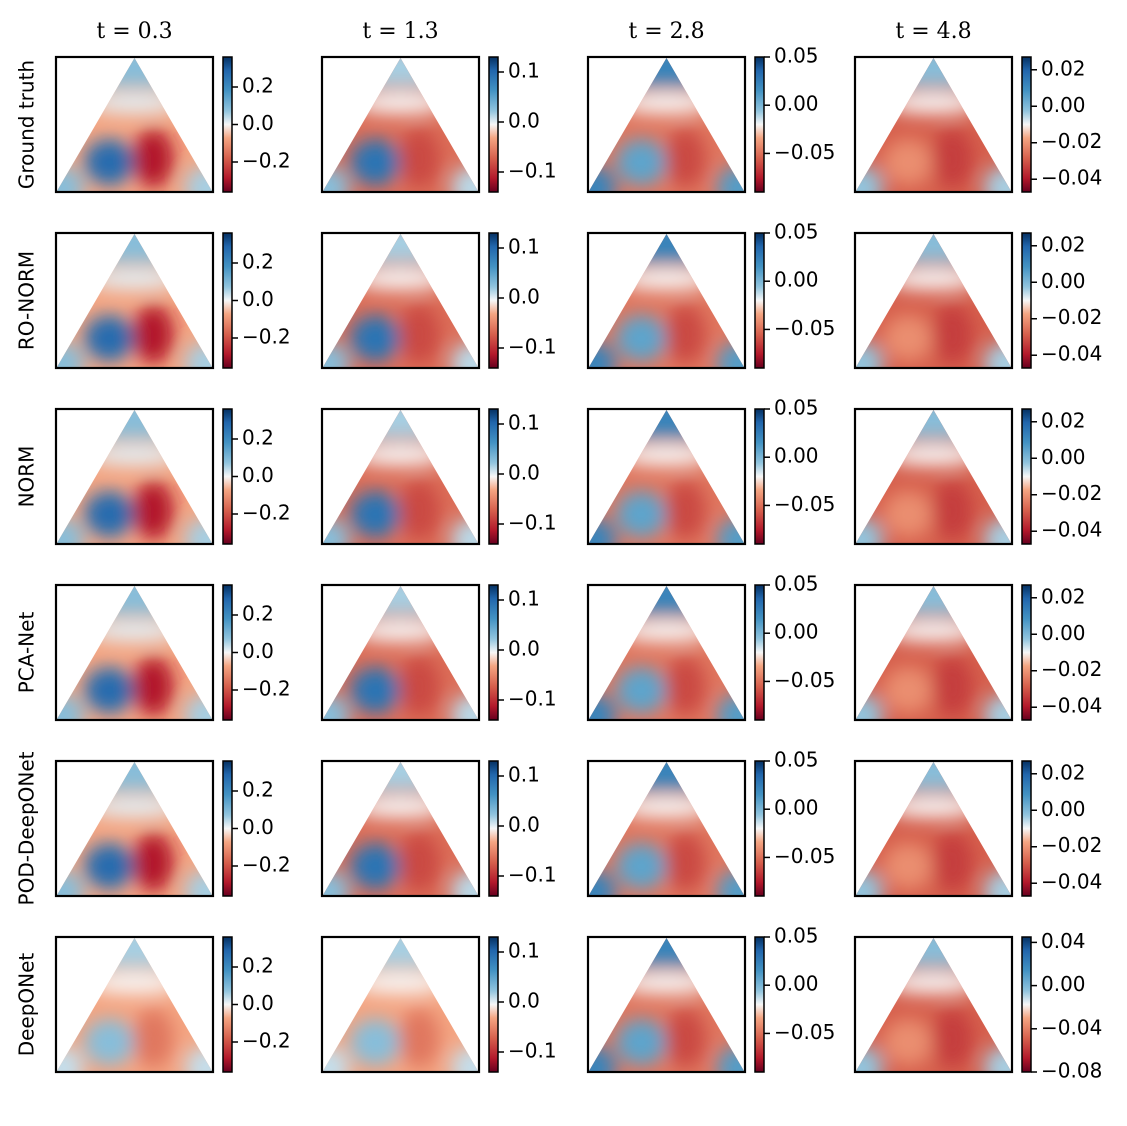 This screenshot has height=1126, width=1127. I want to click on column-title: t = 4.8, so click(933, 31).